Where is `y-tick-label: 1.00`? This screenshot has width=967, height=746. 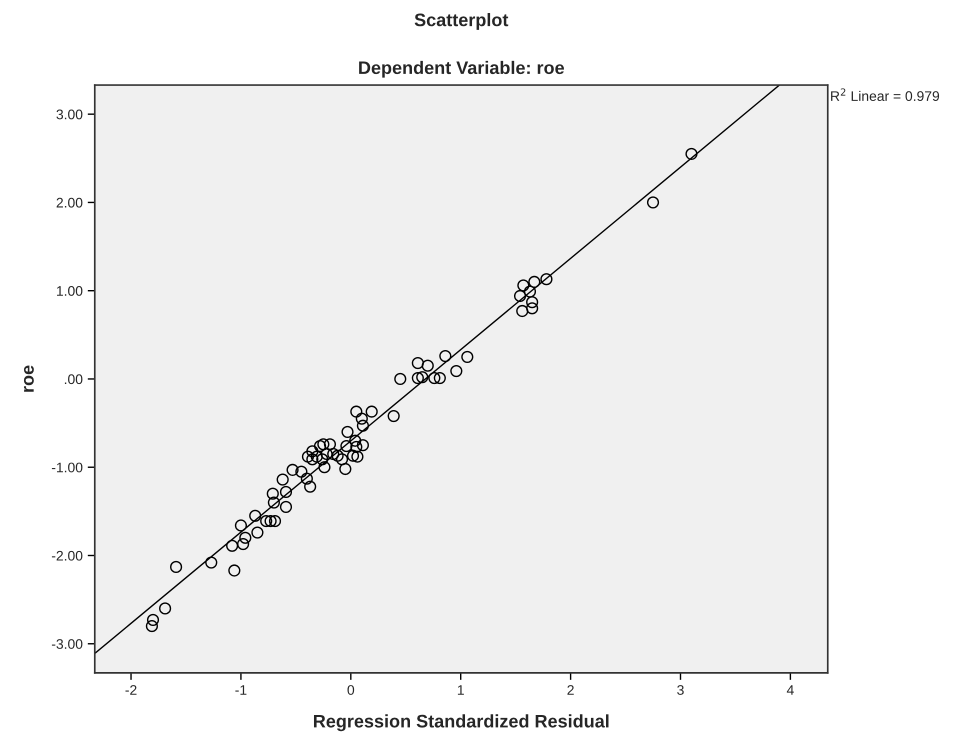
y-tick-label: 1.00 is located at coordinates (69, 291).